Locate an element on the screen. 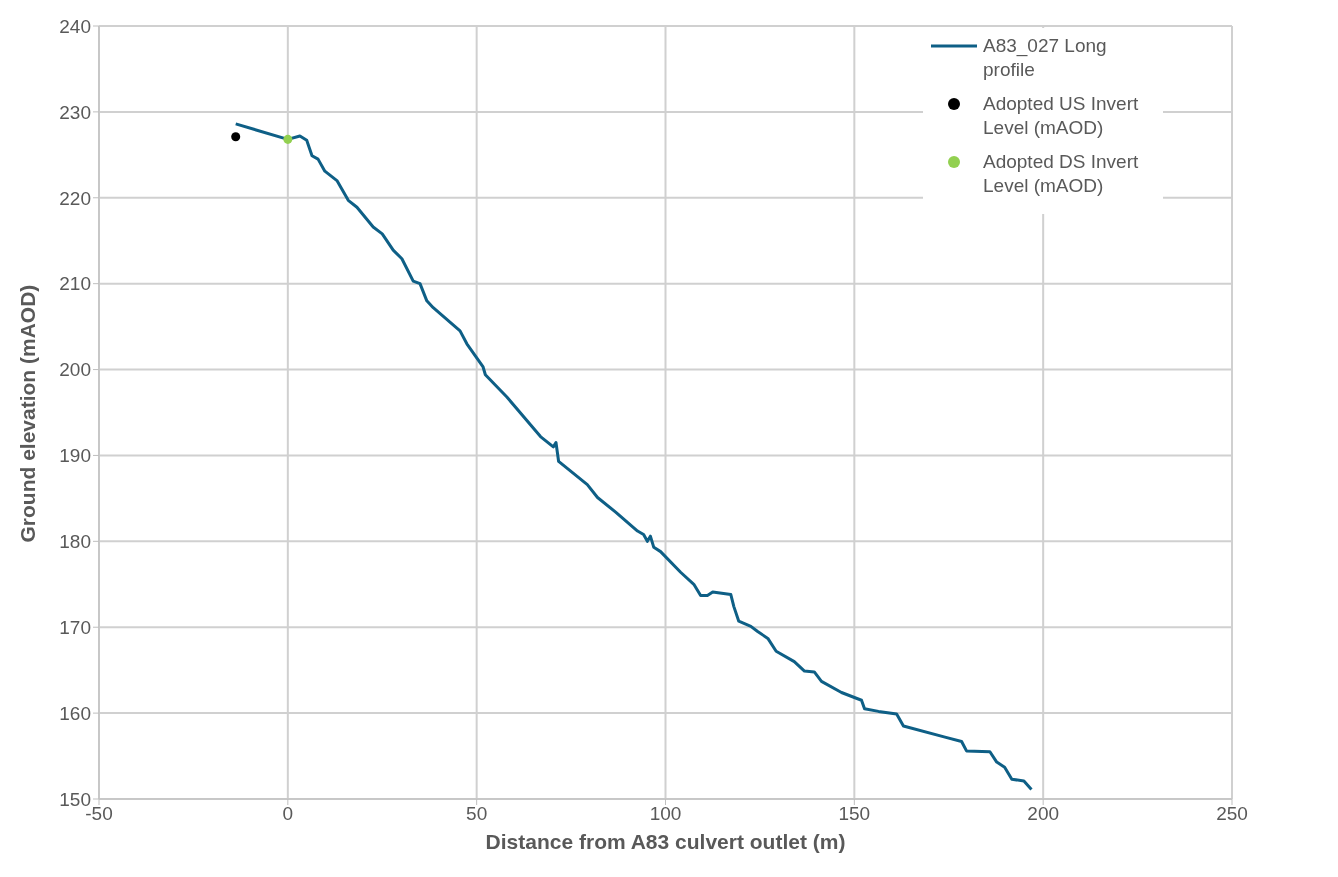 The image size is (1338, 877). x-tick-label: 150 is located at coordinates (854, 814).